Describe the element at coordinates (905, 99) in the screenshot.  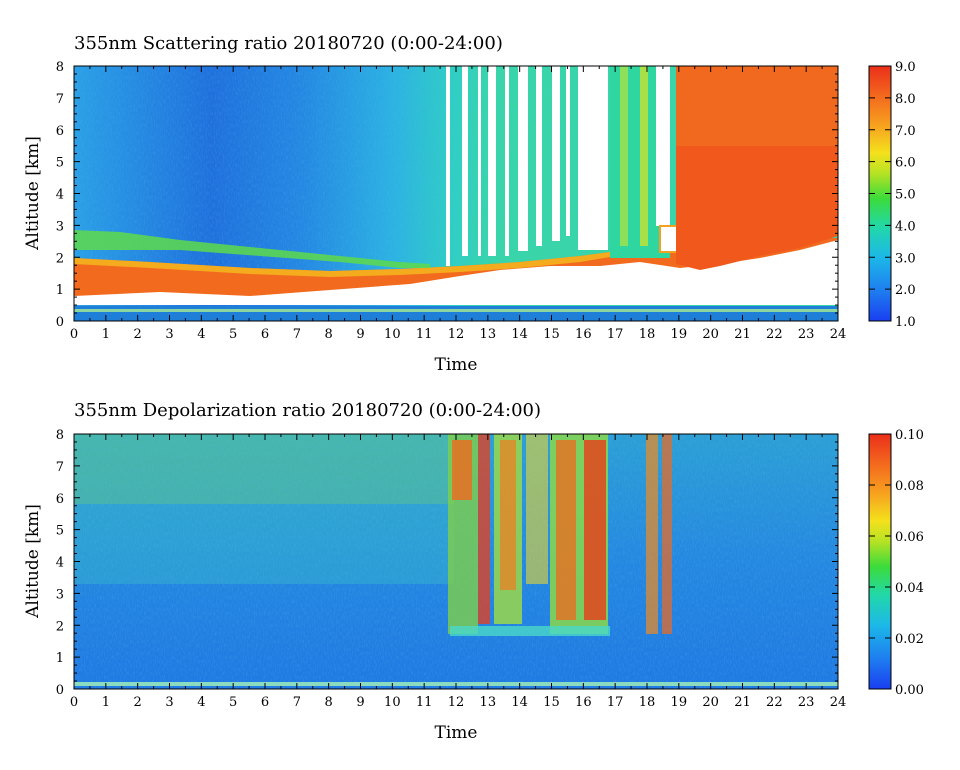
I see `colorbar-tick-label: 8.0` at that location.